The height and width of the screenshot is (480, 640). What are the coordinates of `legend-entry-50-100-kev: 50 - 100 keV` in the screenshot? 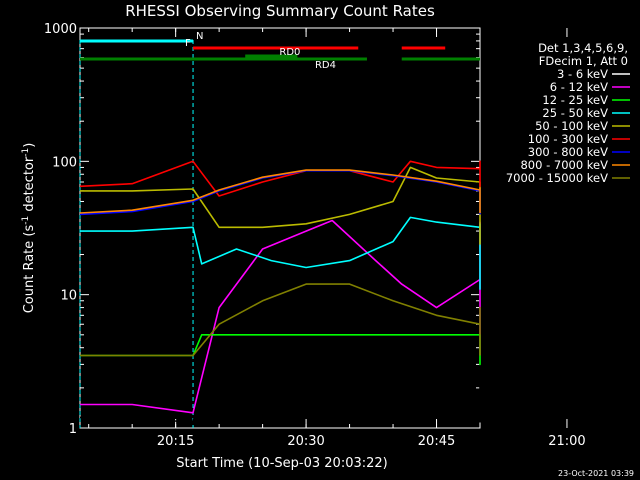 It's located at (571, 126).